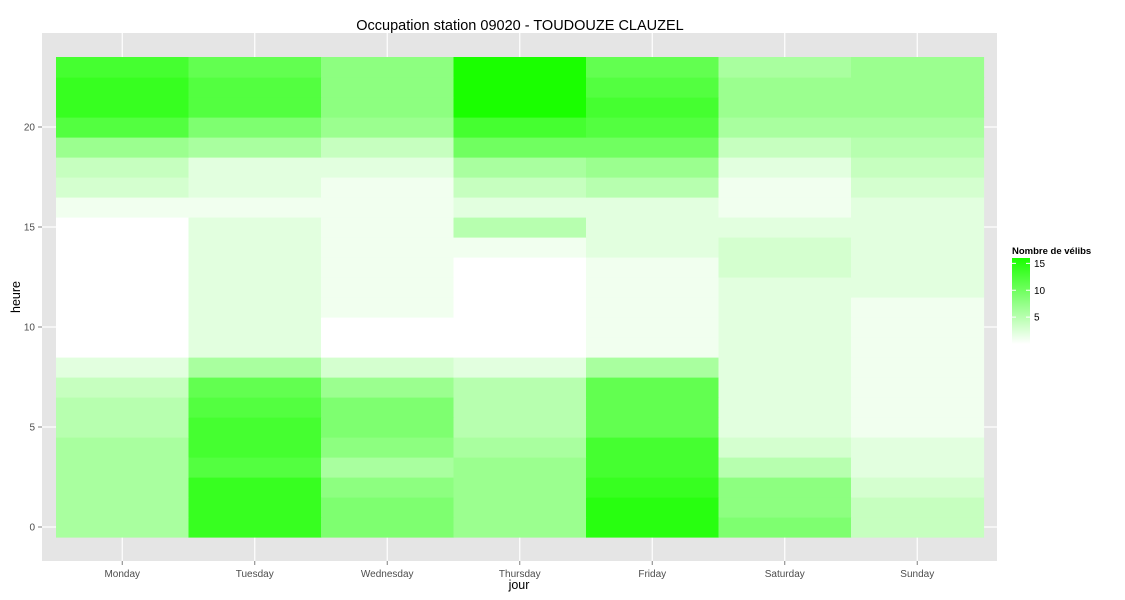  What do you see at coordinates (1037, 318) in the screenshot?
I see `legend-tick-label-5: 5` at bounding box center [1037, 318].